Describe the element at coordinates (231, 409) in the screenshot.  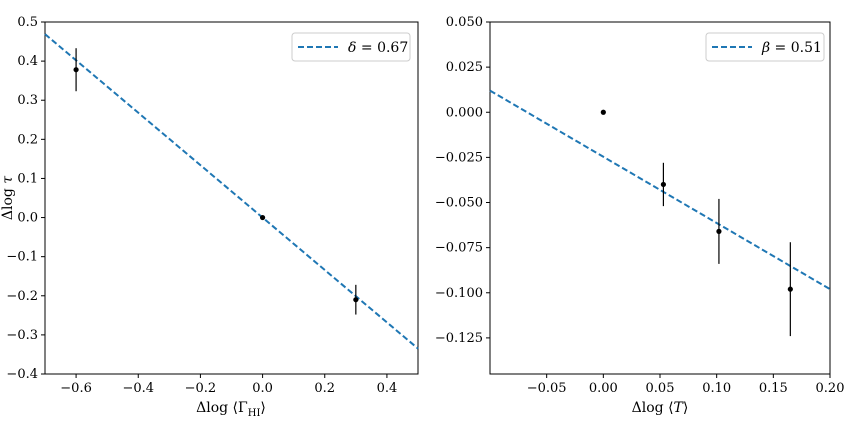
I see `left-x-axis-label: Δlog ⟨ΓHI⟩` at that location.